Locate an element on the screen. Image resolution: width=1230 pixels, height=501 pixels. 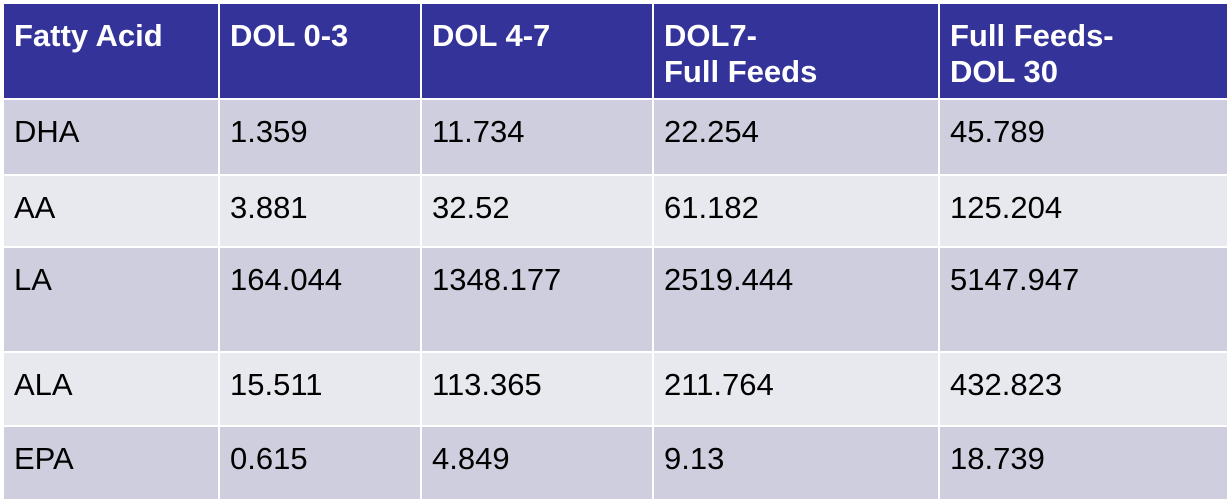
table-cell: 1.359 is located at coordinates (320, 137).